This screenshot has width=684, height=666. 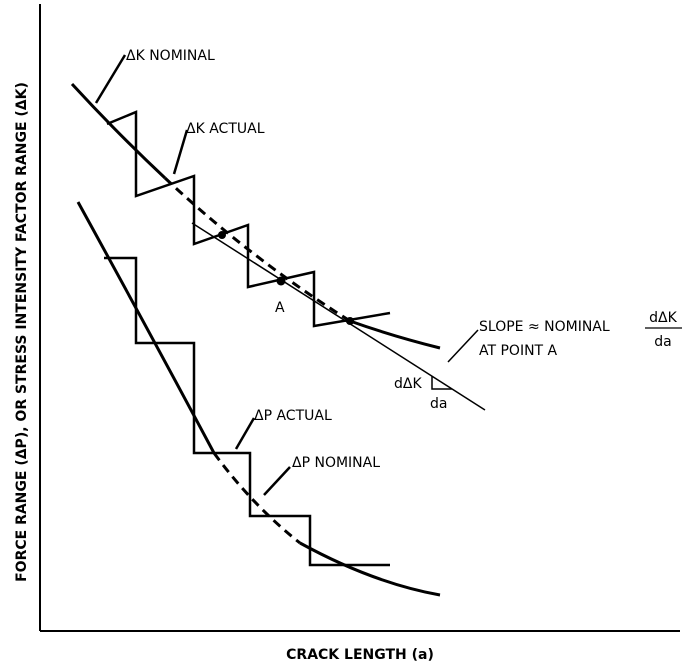 What do you see at coordinates (256, 498) in the screenshot?
I see `dp-nominal-curve-dashed` at bounding box center [256, 498].